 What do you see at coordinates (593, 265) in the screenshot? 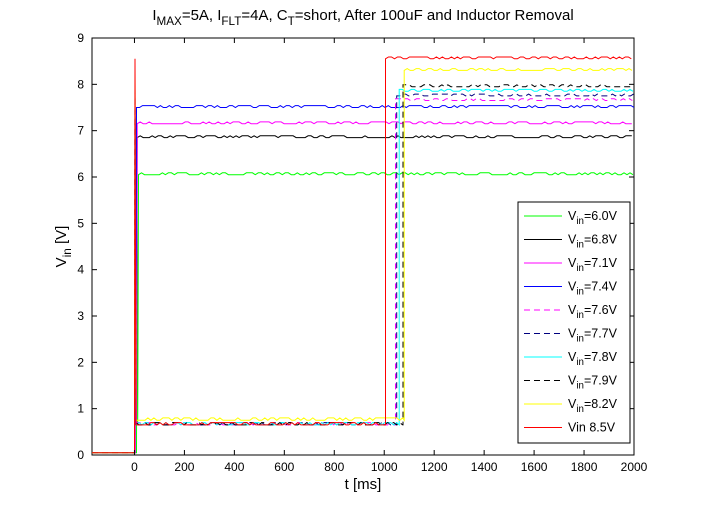
I see `legend-entry: Vin=7.1V` at bounding box center [593, 265].